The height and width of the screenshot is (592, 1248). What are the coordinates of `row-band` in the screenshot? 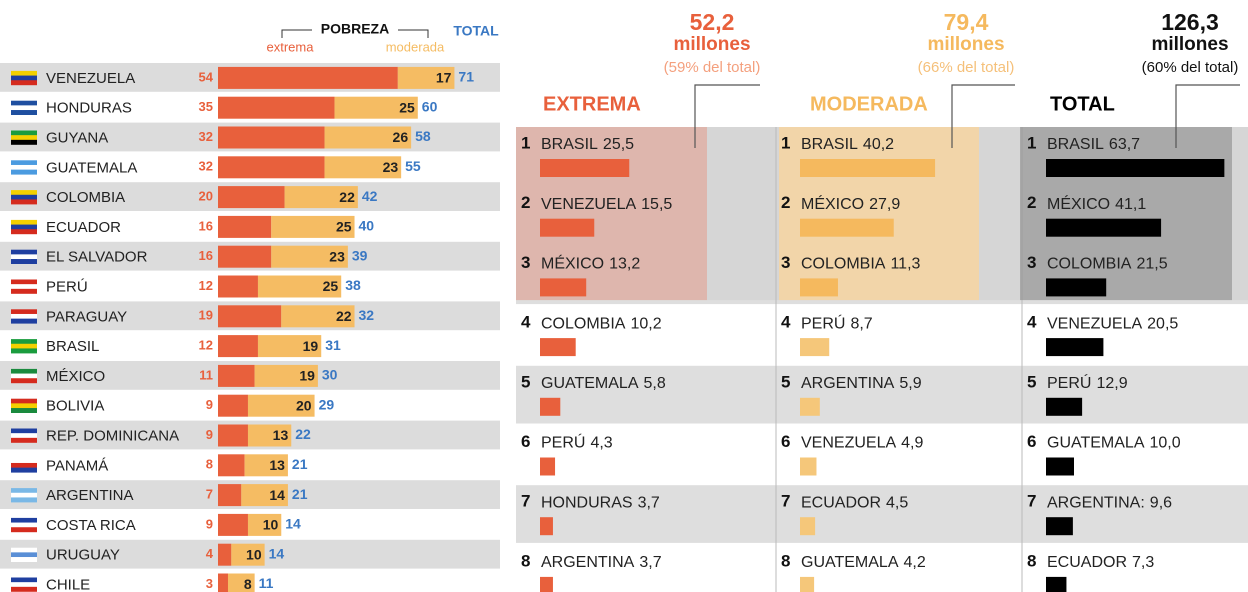 It's located at (882, 394).